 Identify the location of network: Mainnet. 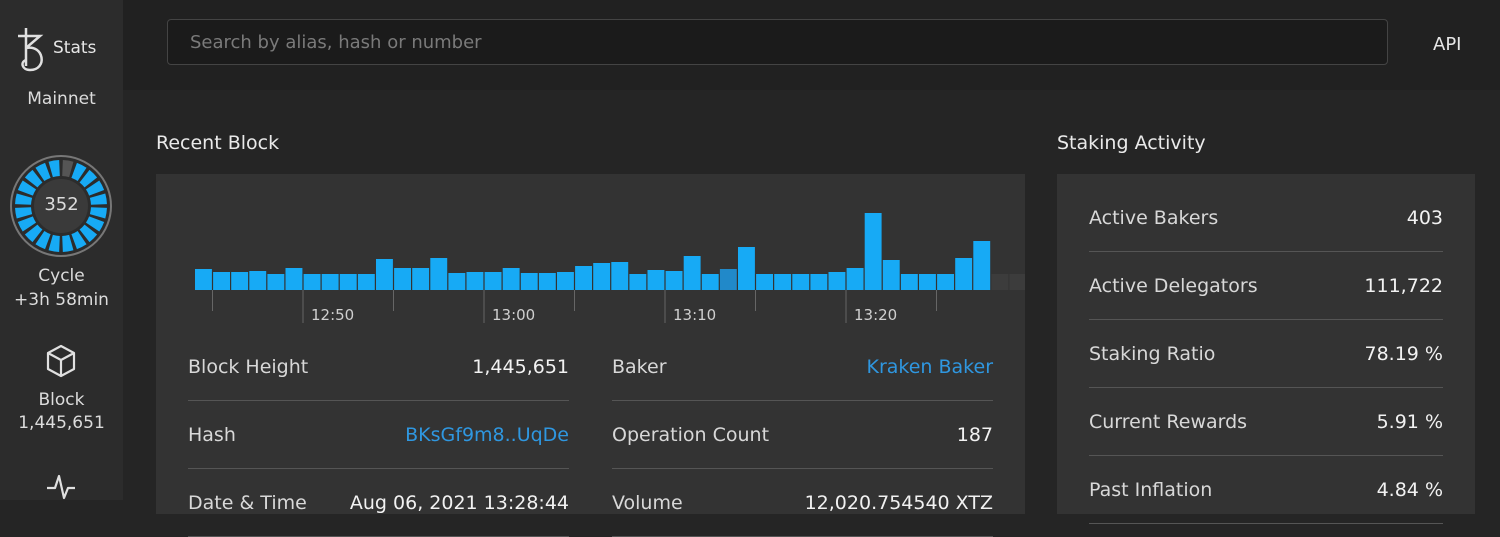
(61, 99).